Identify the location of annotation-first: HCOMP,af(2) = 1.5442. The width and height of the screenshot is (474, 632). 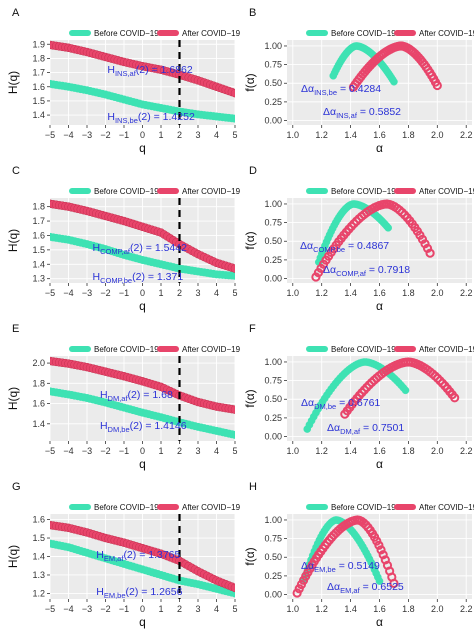
(140, 249).